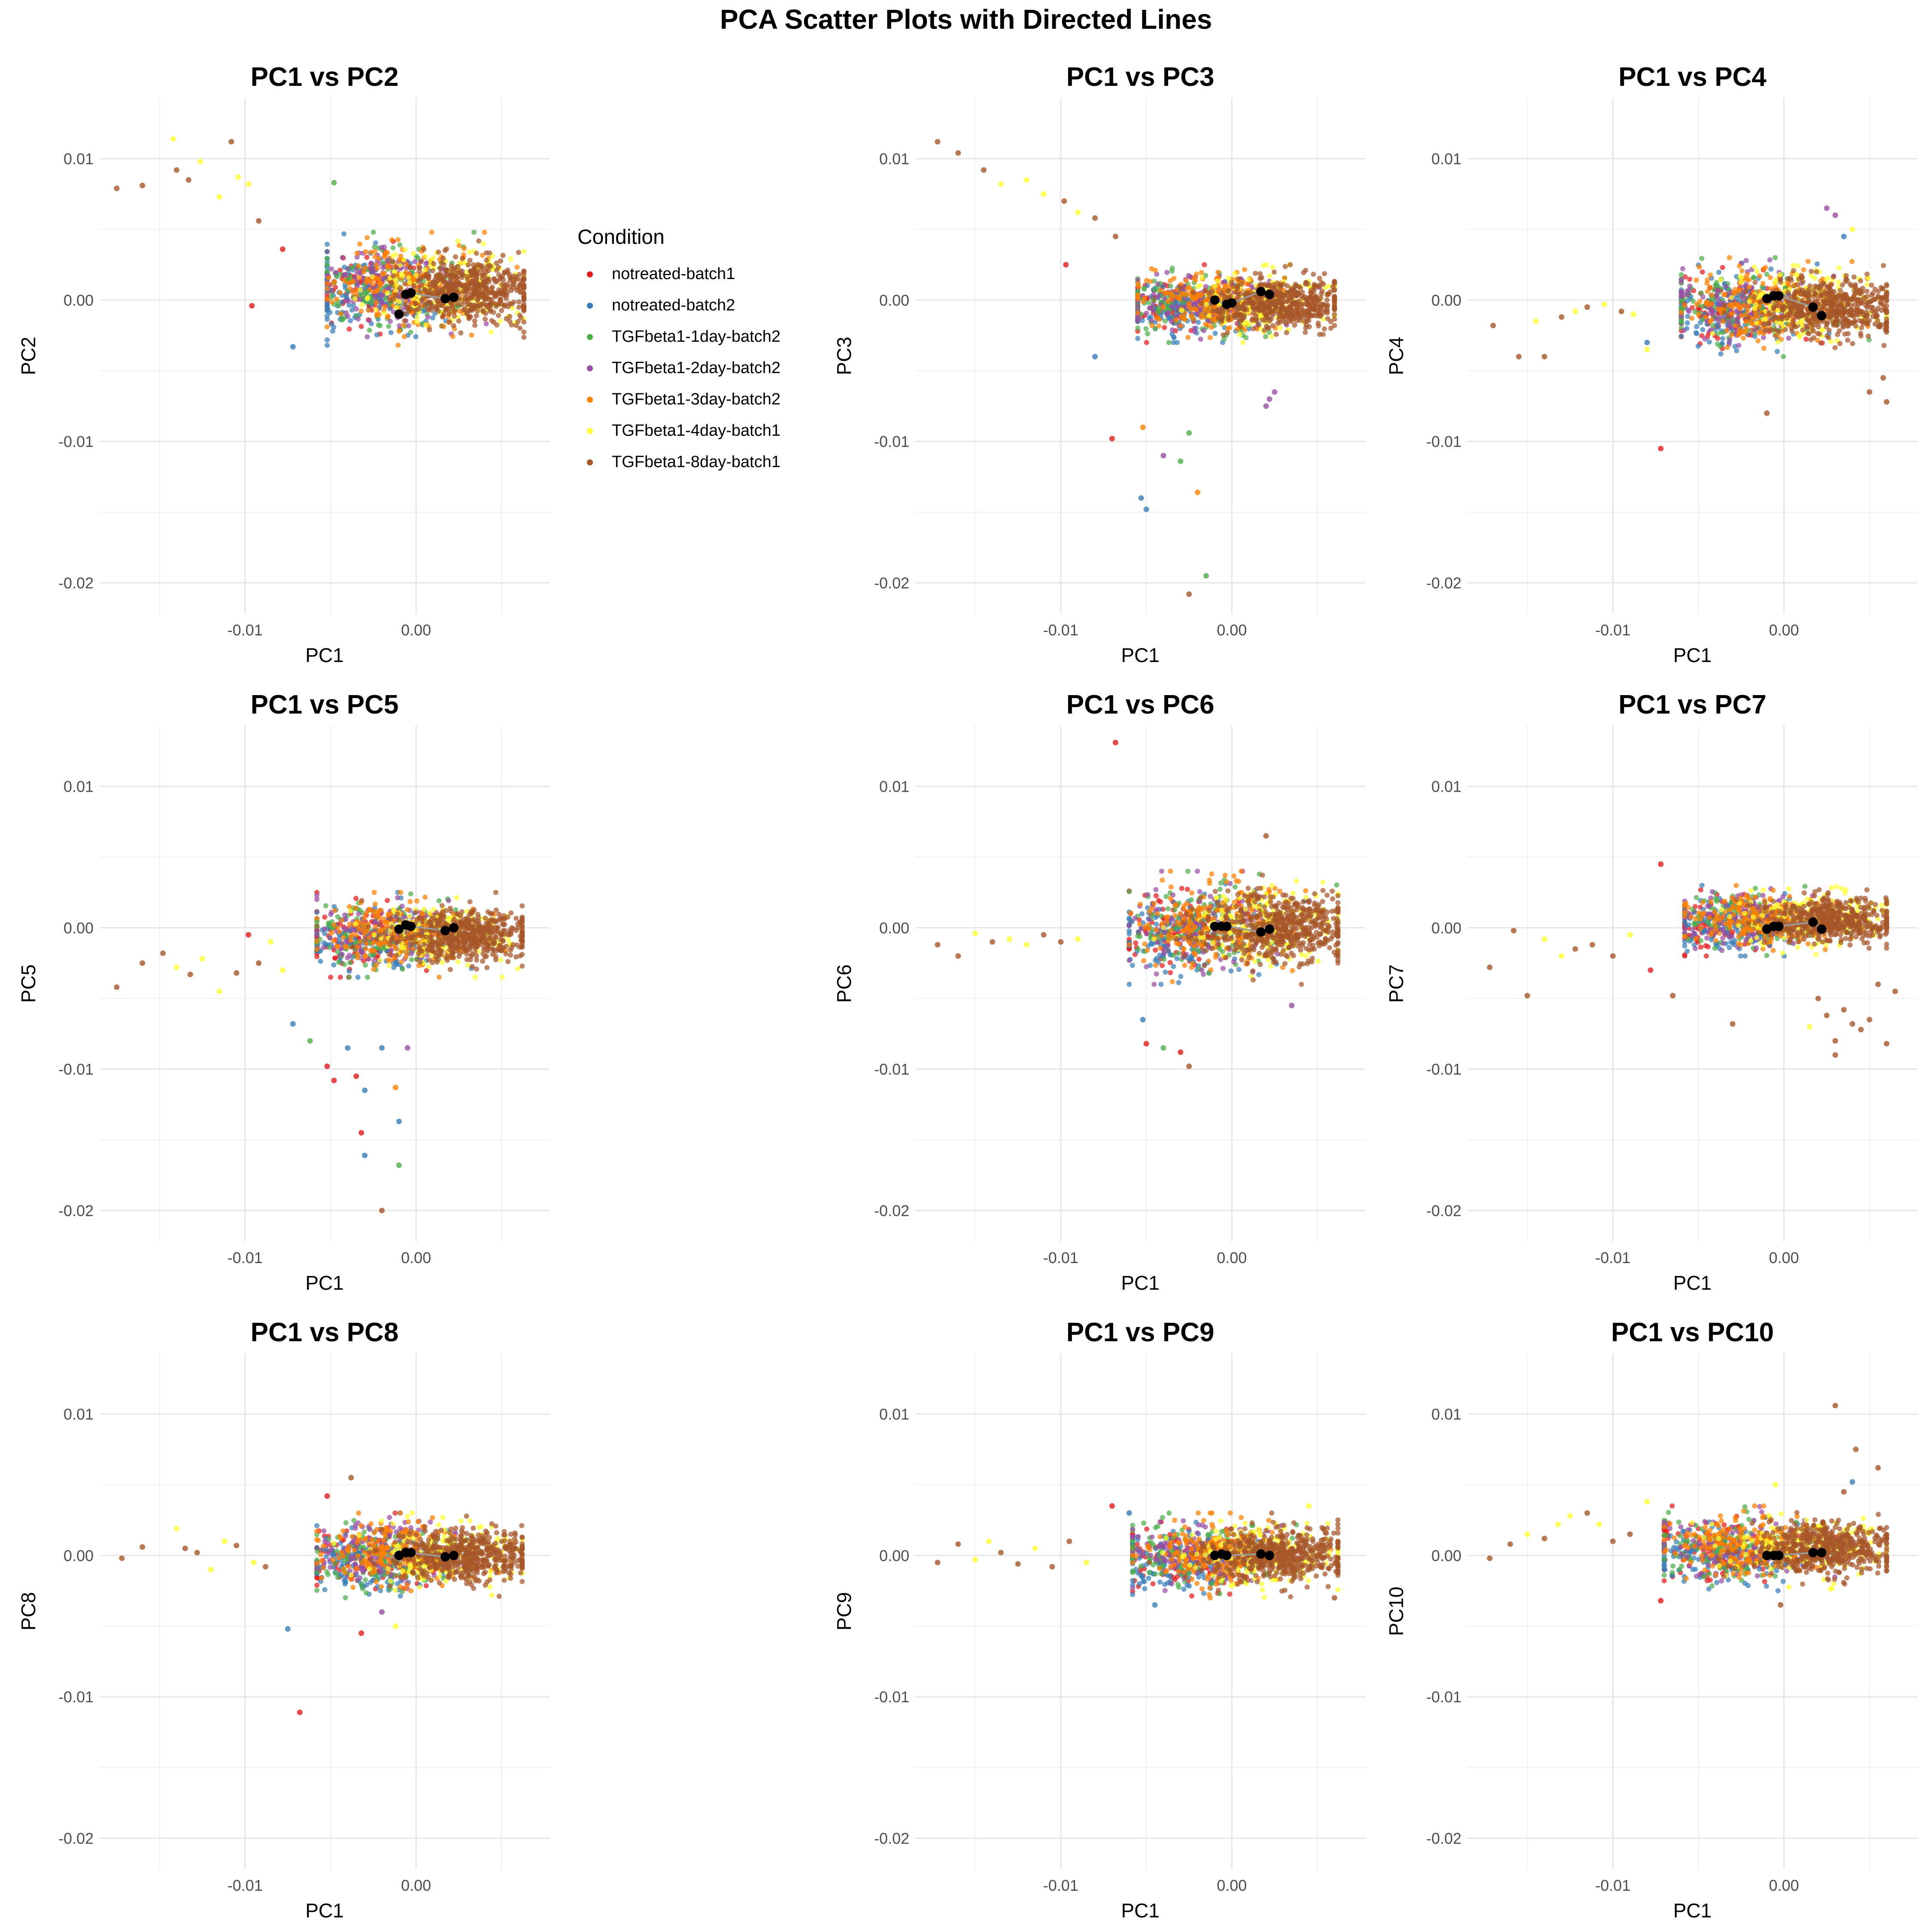  What do you see at coordinates (325, 705) in the screenshot?
I see `panel-title: PC1 vs PC5` at bounding box center [325, 705].